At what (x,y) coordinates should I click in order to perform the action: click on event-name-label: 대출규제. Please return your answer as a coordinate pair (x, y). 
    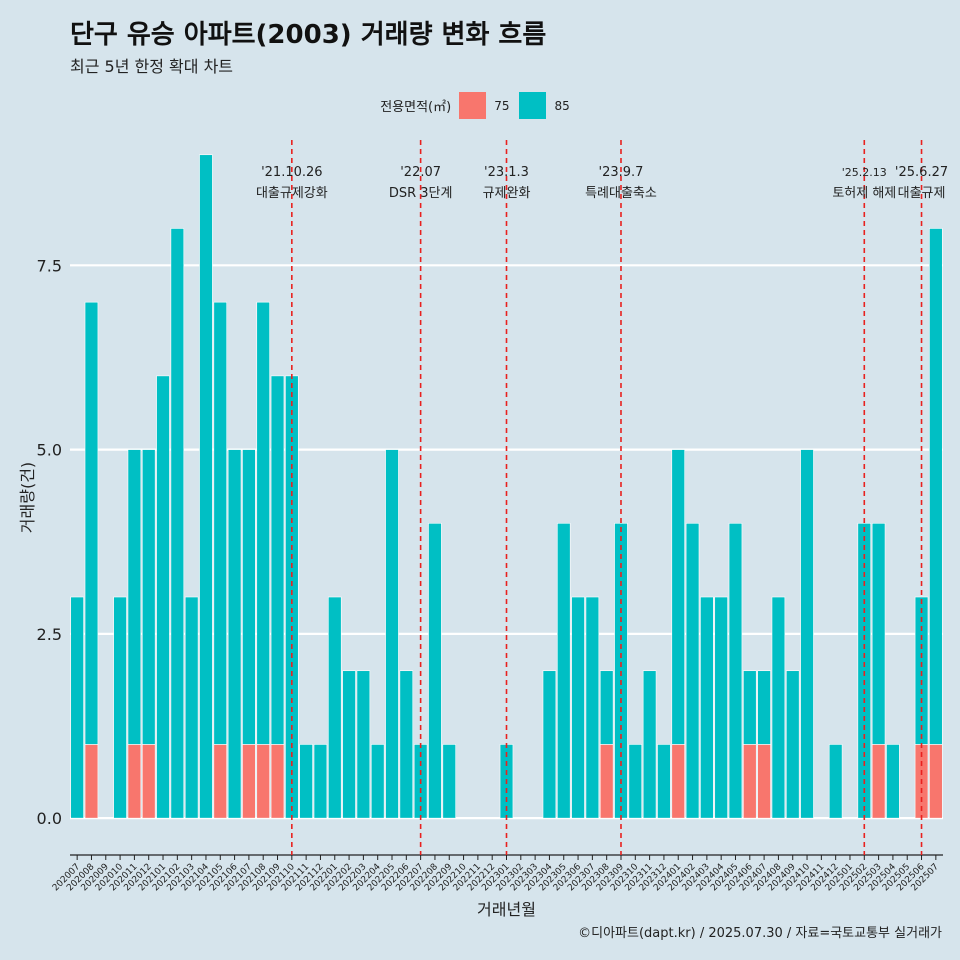
    Looking at the image, I should click on (922, 193).